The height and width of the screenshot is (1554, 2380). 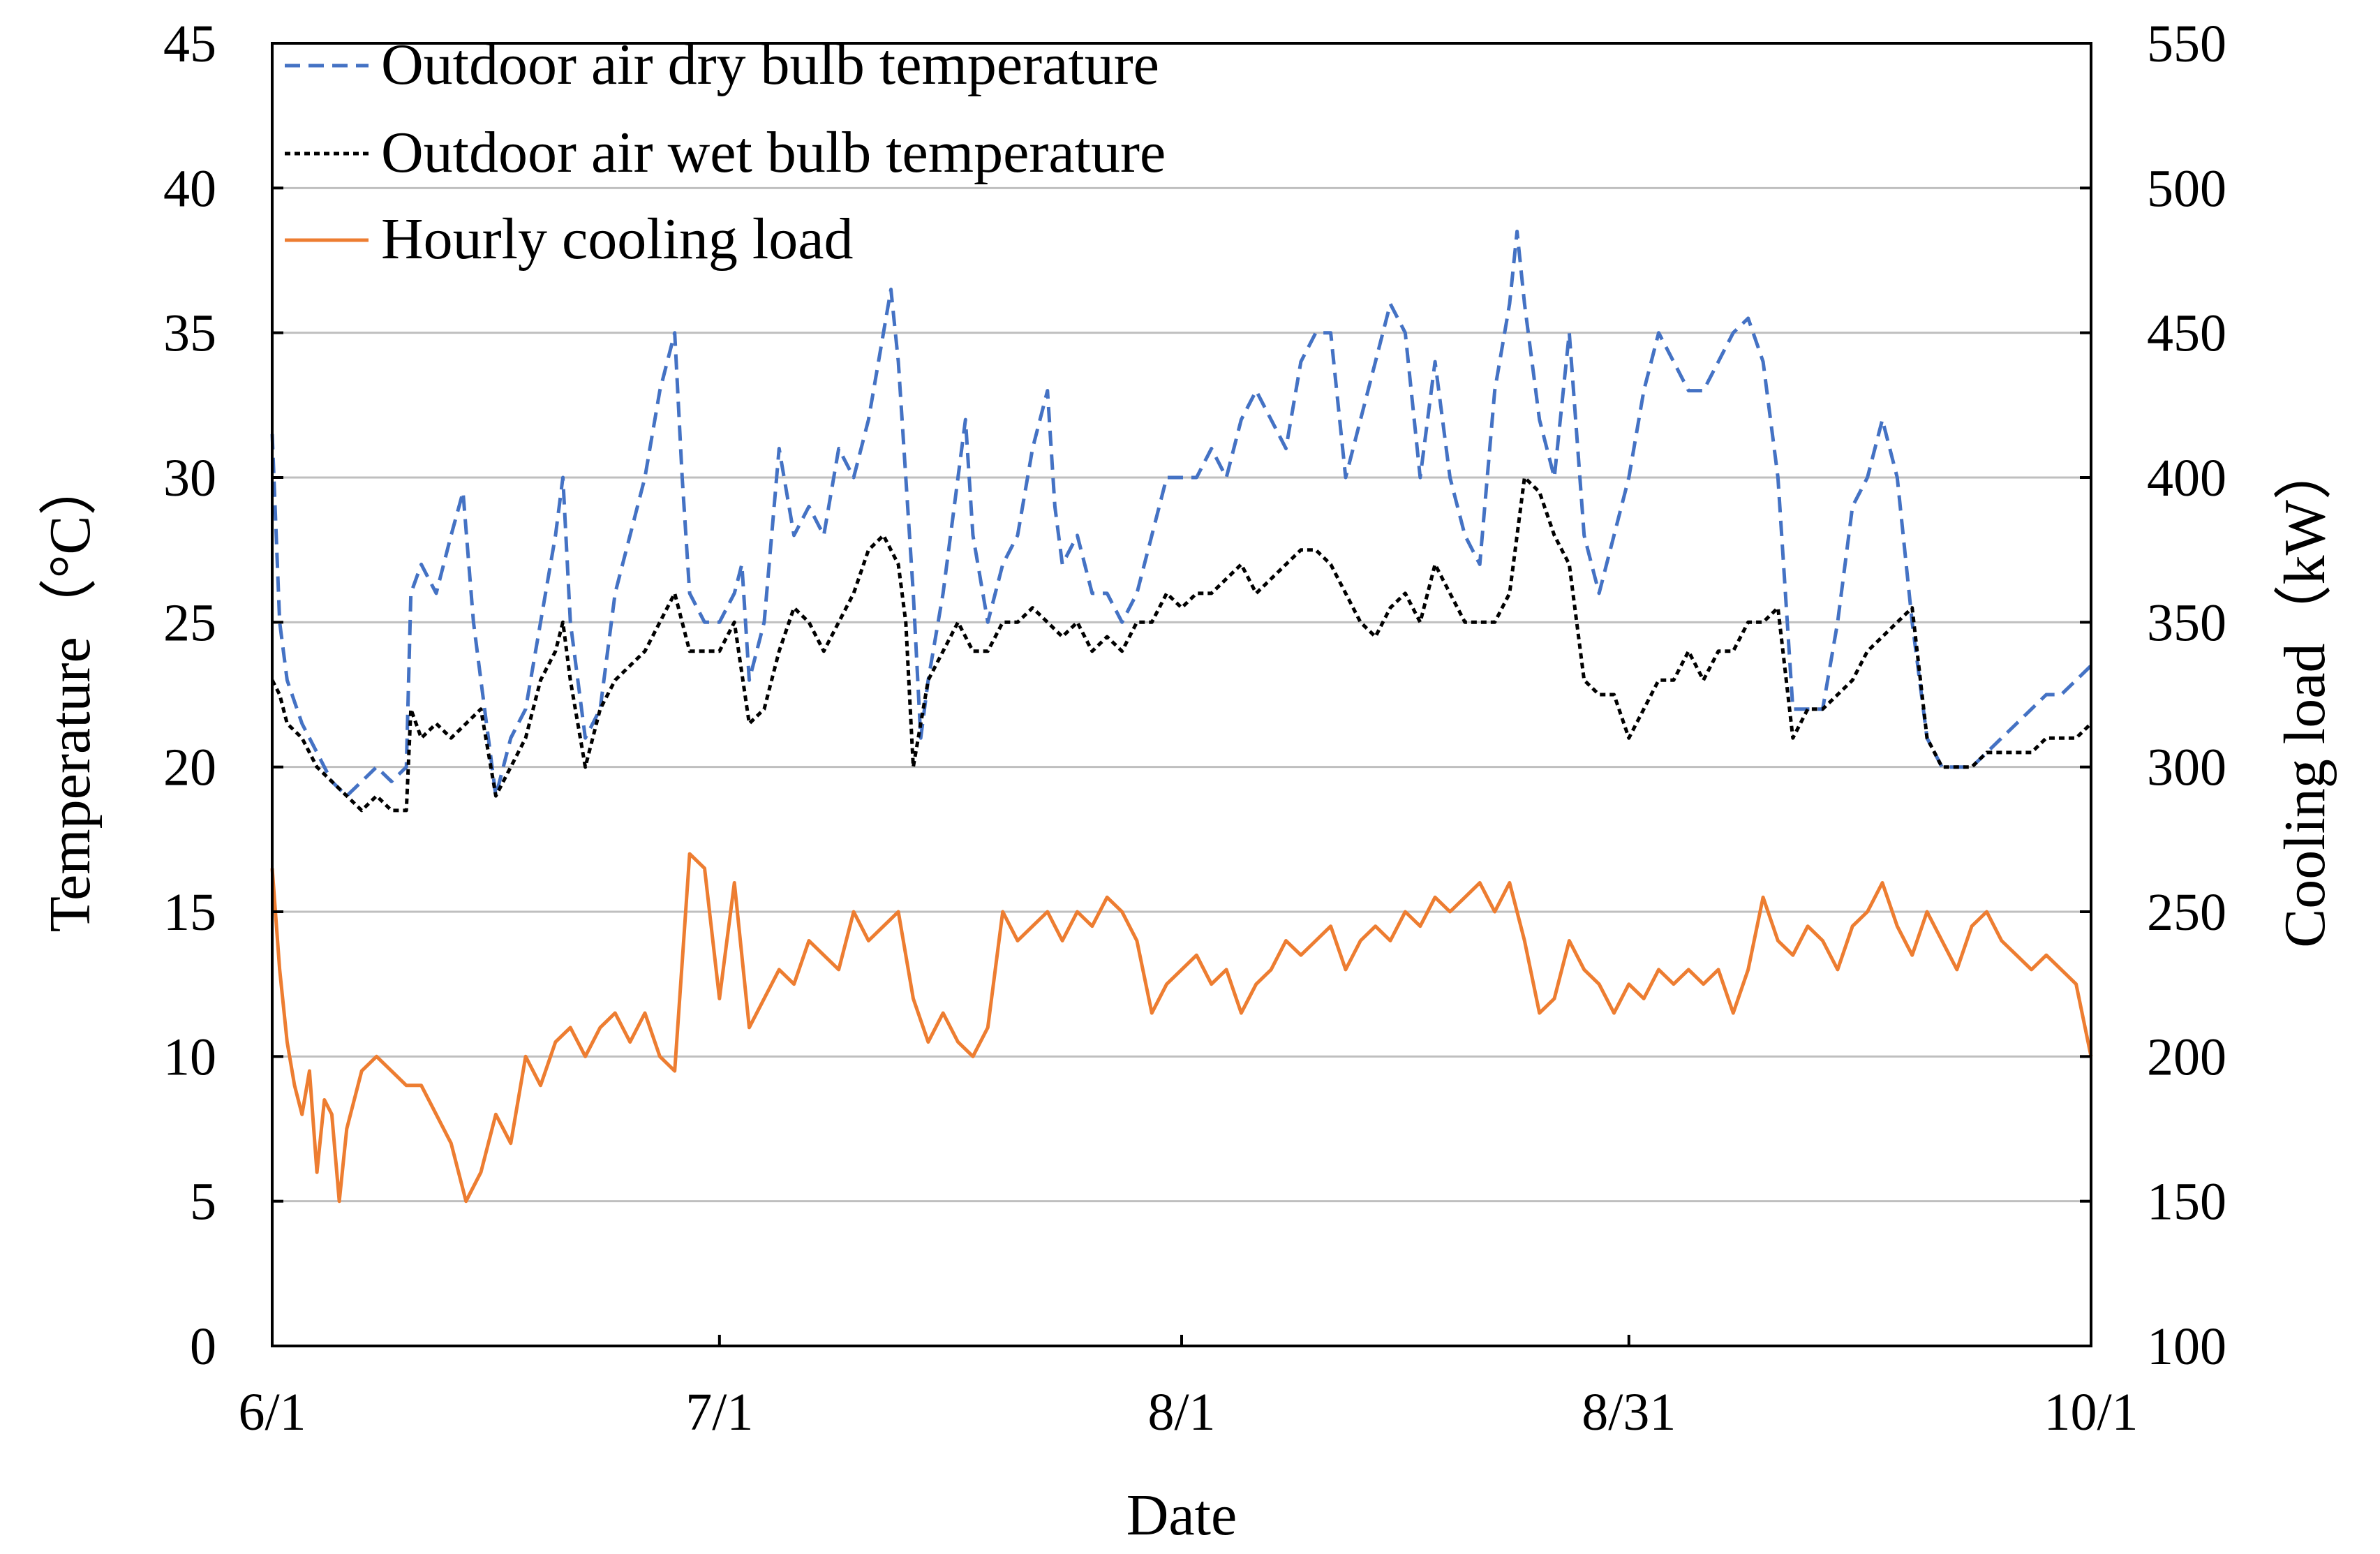 I want to click on y-axis-left-title: Temperature（°C）, so click(x=70, y=695).